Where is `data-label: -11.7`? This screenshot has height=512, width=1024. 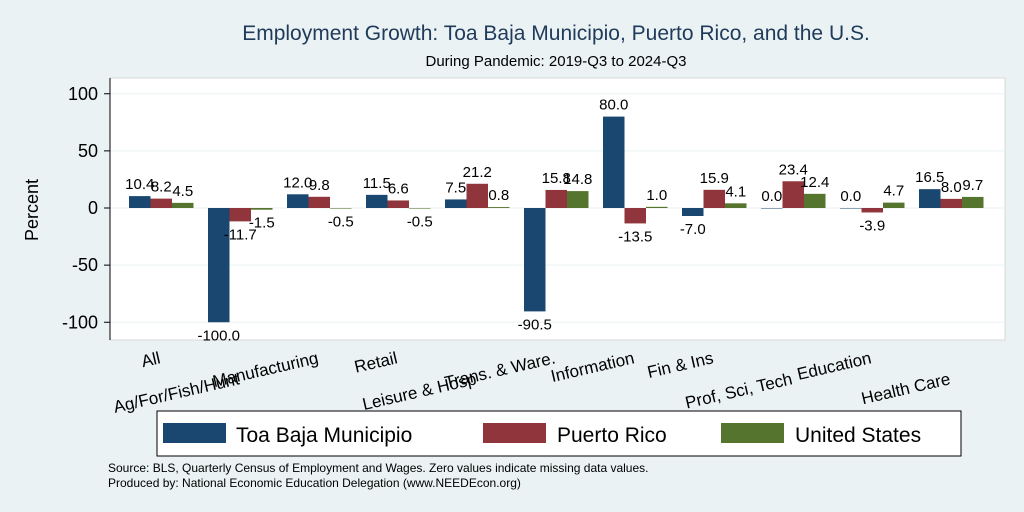
data-label: -11.7 is located at coordinates (240, 234).